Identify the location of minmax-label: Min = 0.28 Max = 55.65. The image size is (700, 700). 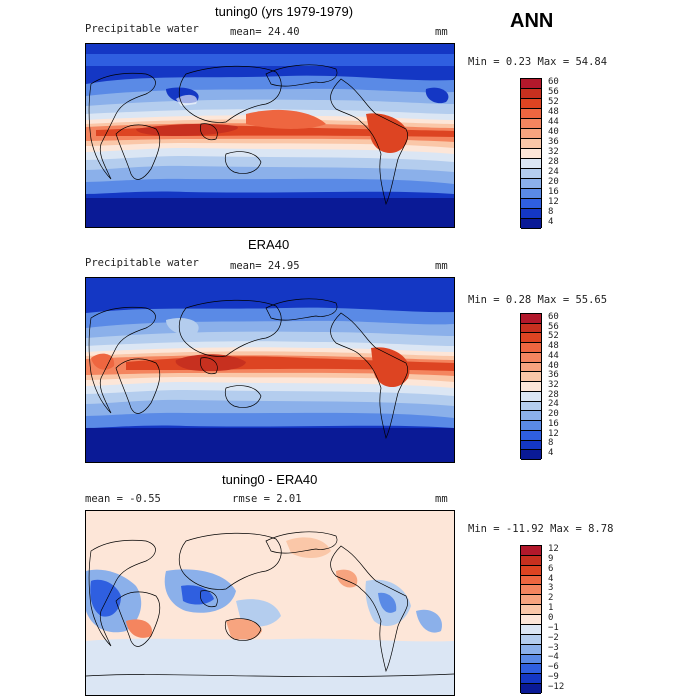
(538, 300).